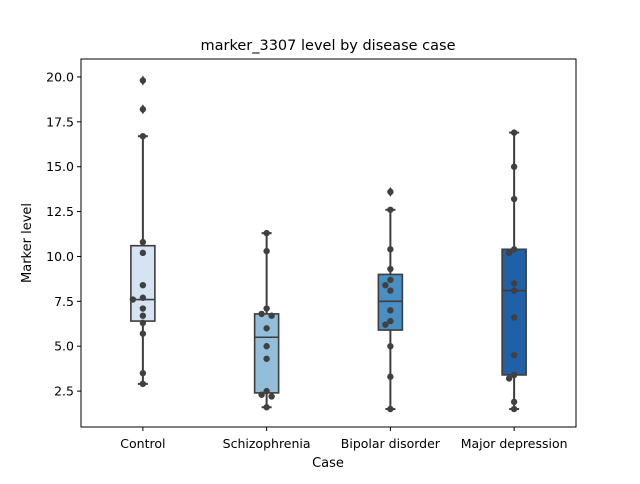 This screenshot has height=484, width=640. What do you see at coordinates (60, 121) in the screenshot?
I see `y-tick-label: 17.5` at bounding box center [60, 121].